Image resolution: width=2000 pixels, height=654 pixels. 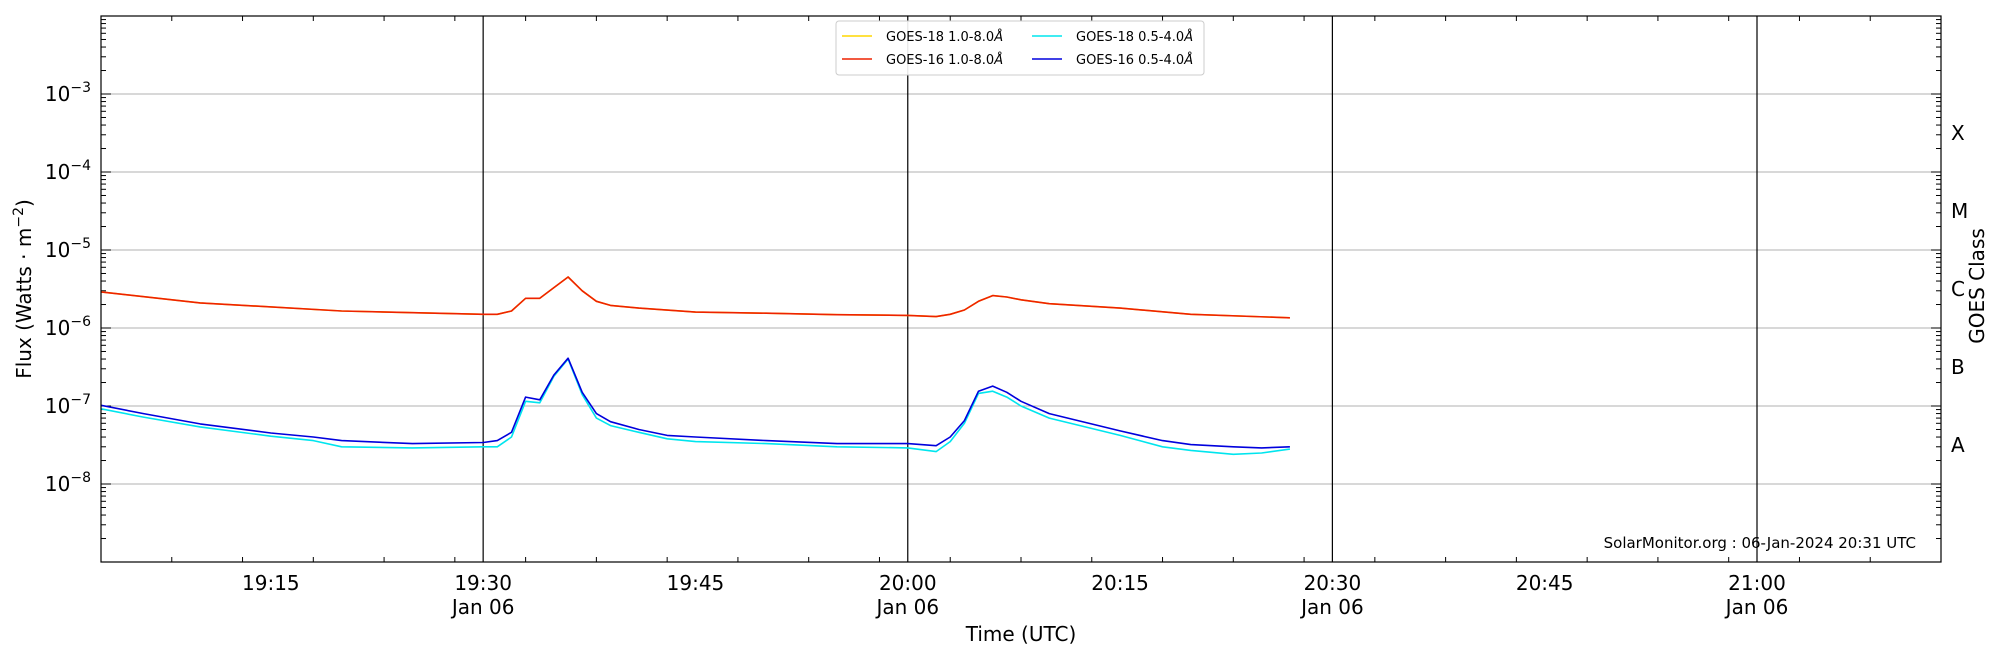 I want to click on credit-text: SolarMonitor.org : 06-Jan-2024 20:31 UTC, so click(x=1760, y=543).